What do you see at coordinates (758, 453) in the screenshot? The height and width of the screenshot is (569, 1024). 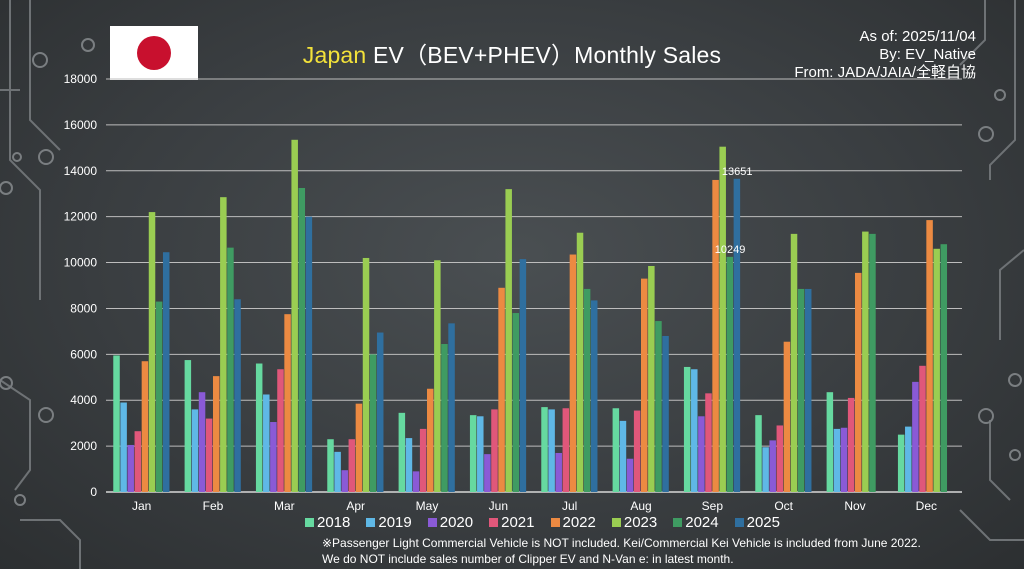 I see `bar-2018-oct` at bounding box center [758, 453].